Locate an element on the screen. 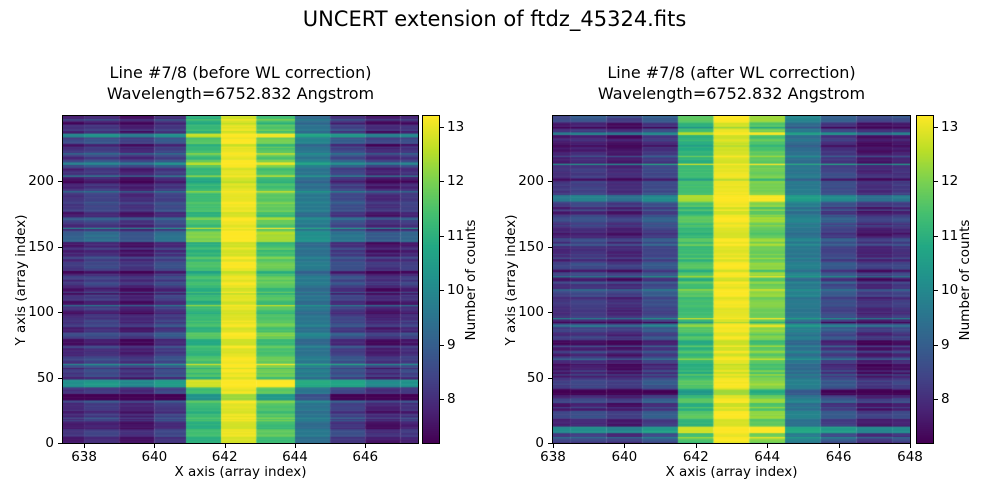 Image resolution: width=989 pixels, height=495 pixels. subplot-title-line1: Line #7/8 (before WL correction) is located at coordinates (240, 72).